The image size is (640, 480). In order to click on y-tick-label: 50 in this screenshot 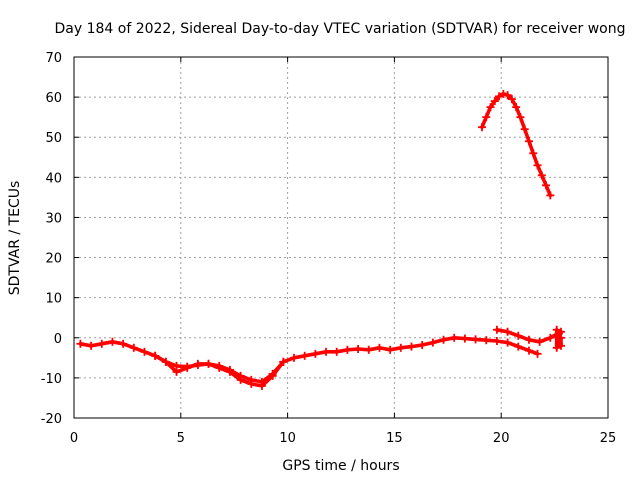, I will do `click(53, 138)`.